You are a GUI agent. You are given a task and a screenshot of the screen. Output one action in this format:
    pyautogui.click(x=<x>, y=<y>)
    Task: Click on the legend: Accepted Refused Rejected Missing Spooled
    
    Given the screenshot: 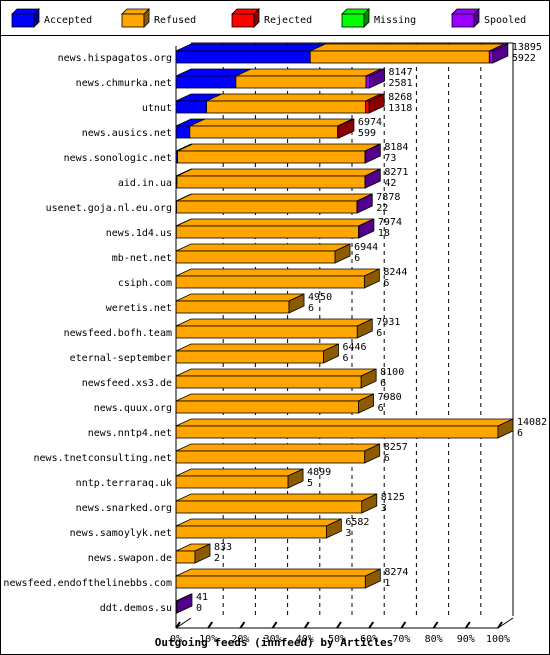 What is the action you would take?
    pyautogui.click(x=275, y=22)
    